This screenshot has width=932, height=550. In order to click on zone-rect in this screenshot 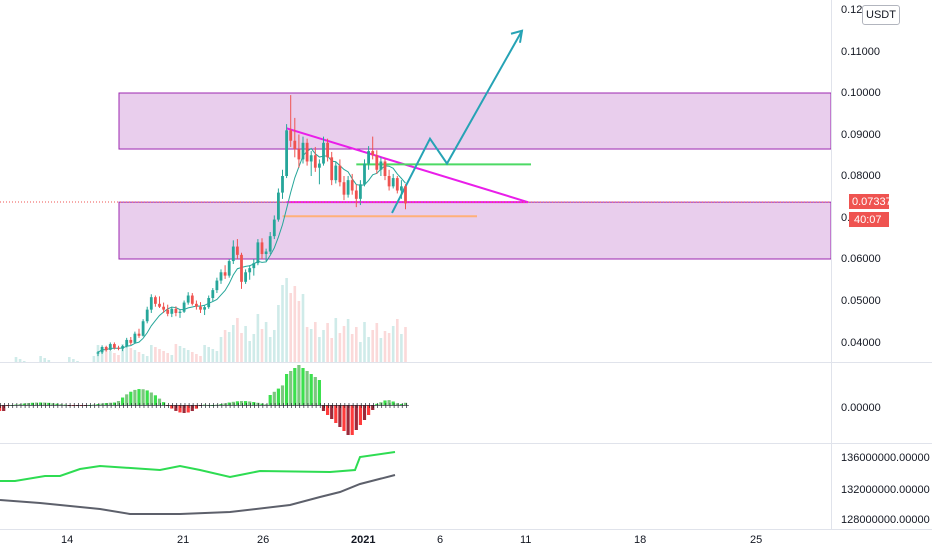, I will do `click(475, 121)`.